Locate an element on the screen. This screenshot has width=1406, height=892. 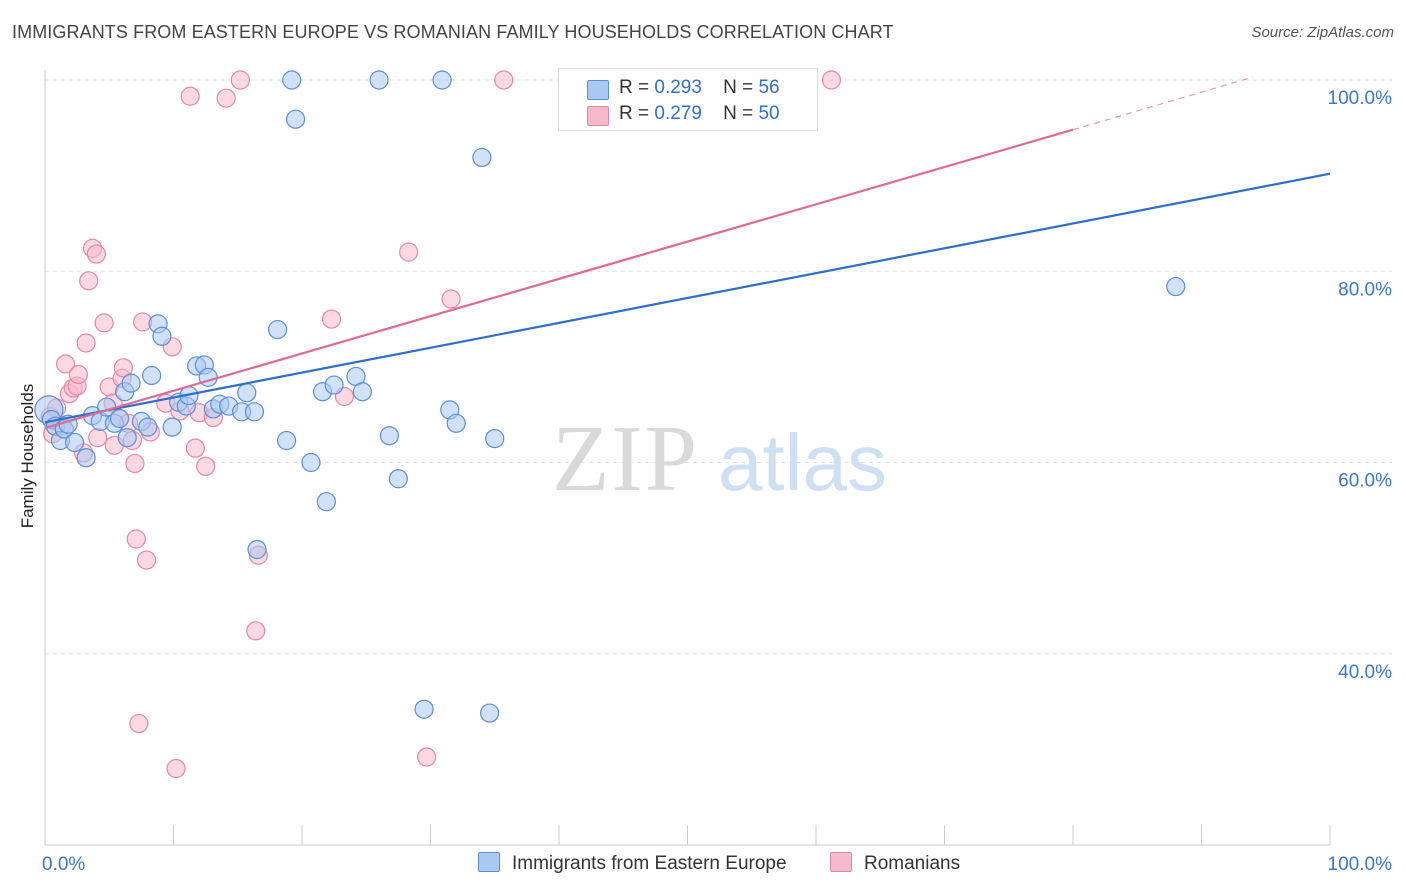
y-tick-label: 60.0% is located at coordinates (1365, 481).